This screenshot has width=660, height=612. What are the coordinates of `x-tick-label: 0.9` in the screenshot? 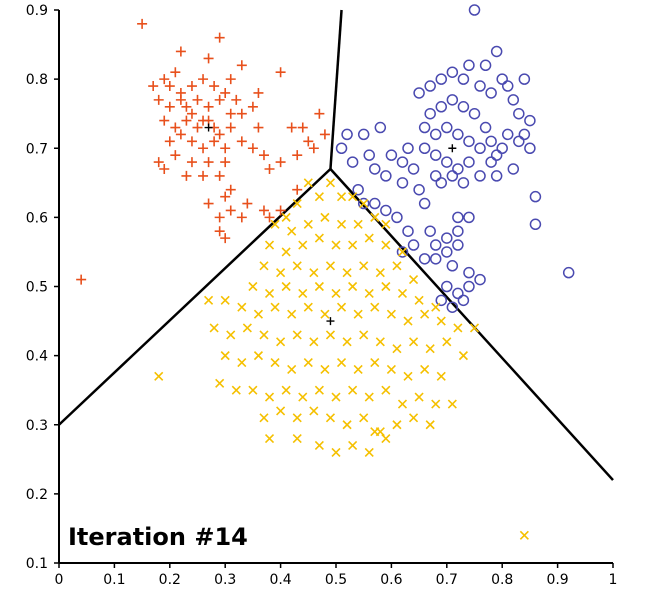 It's located at (557, 580).